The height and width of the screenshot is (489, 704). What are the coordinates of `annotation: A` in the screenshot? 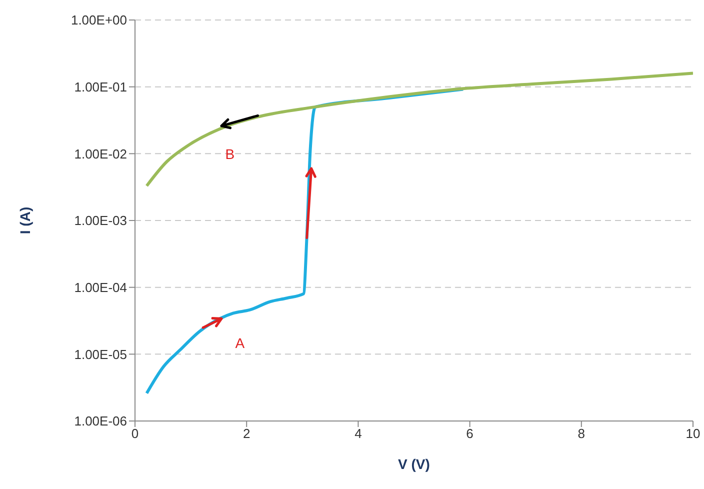 It's located at (240, 343).